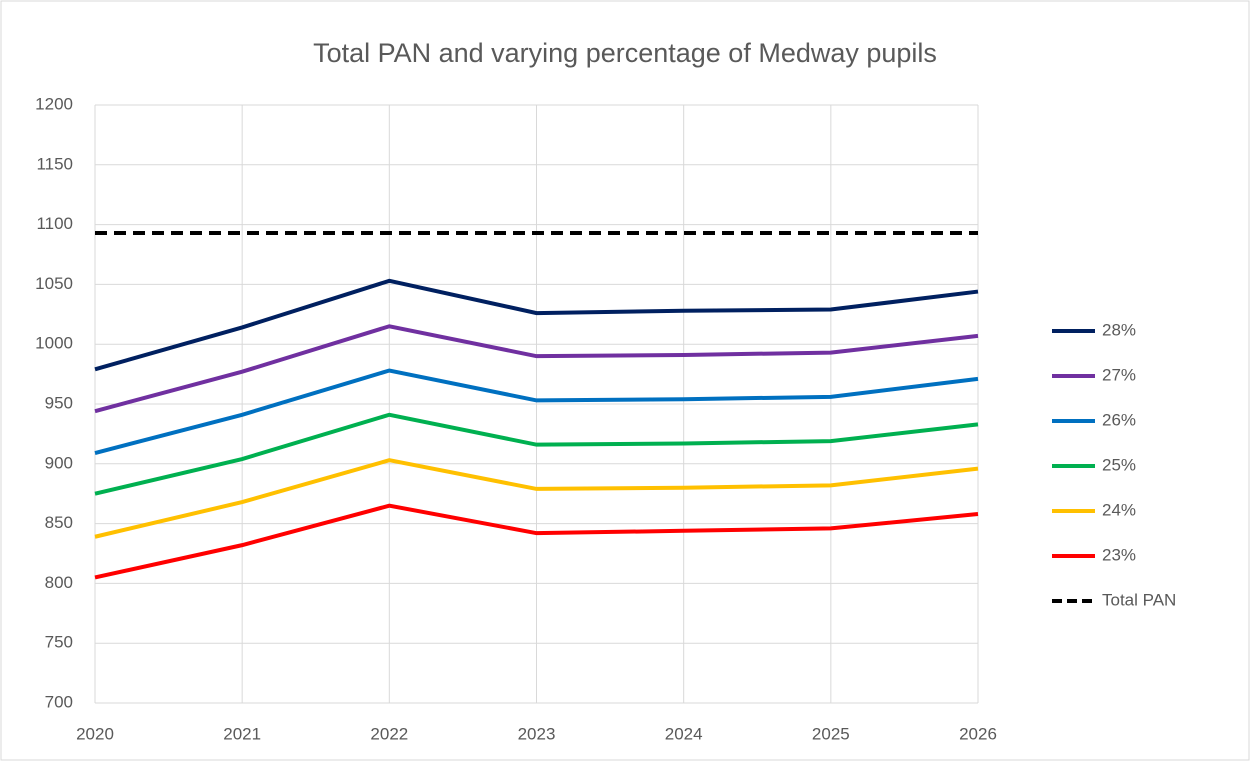  Describe the element at coordinates (54, 223) in the screenshot. I see `y-tick-label: 1100` at that location.